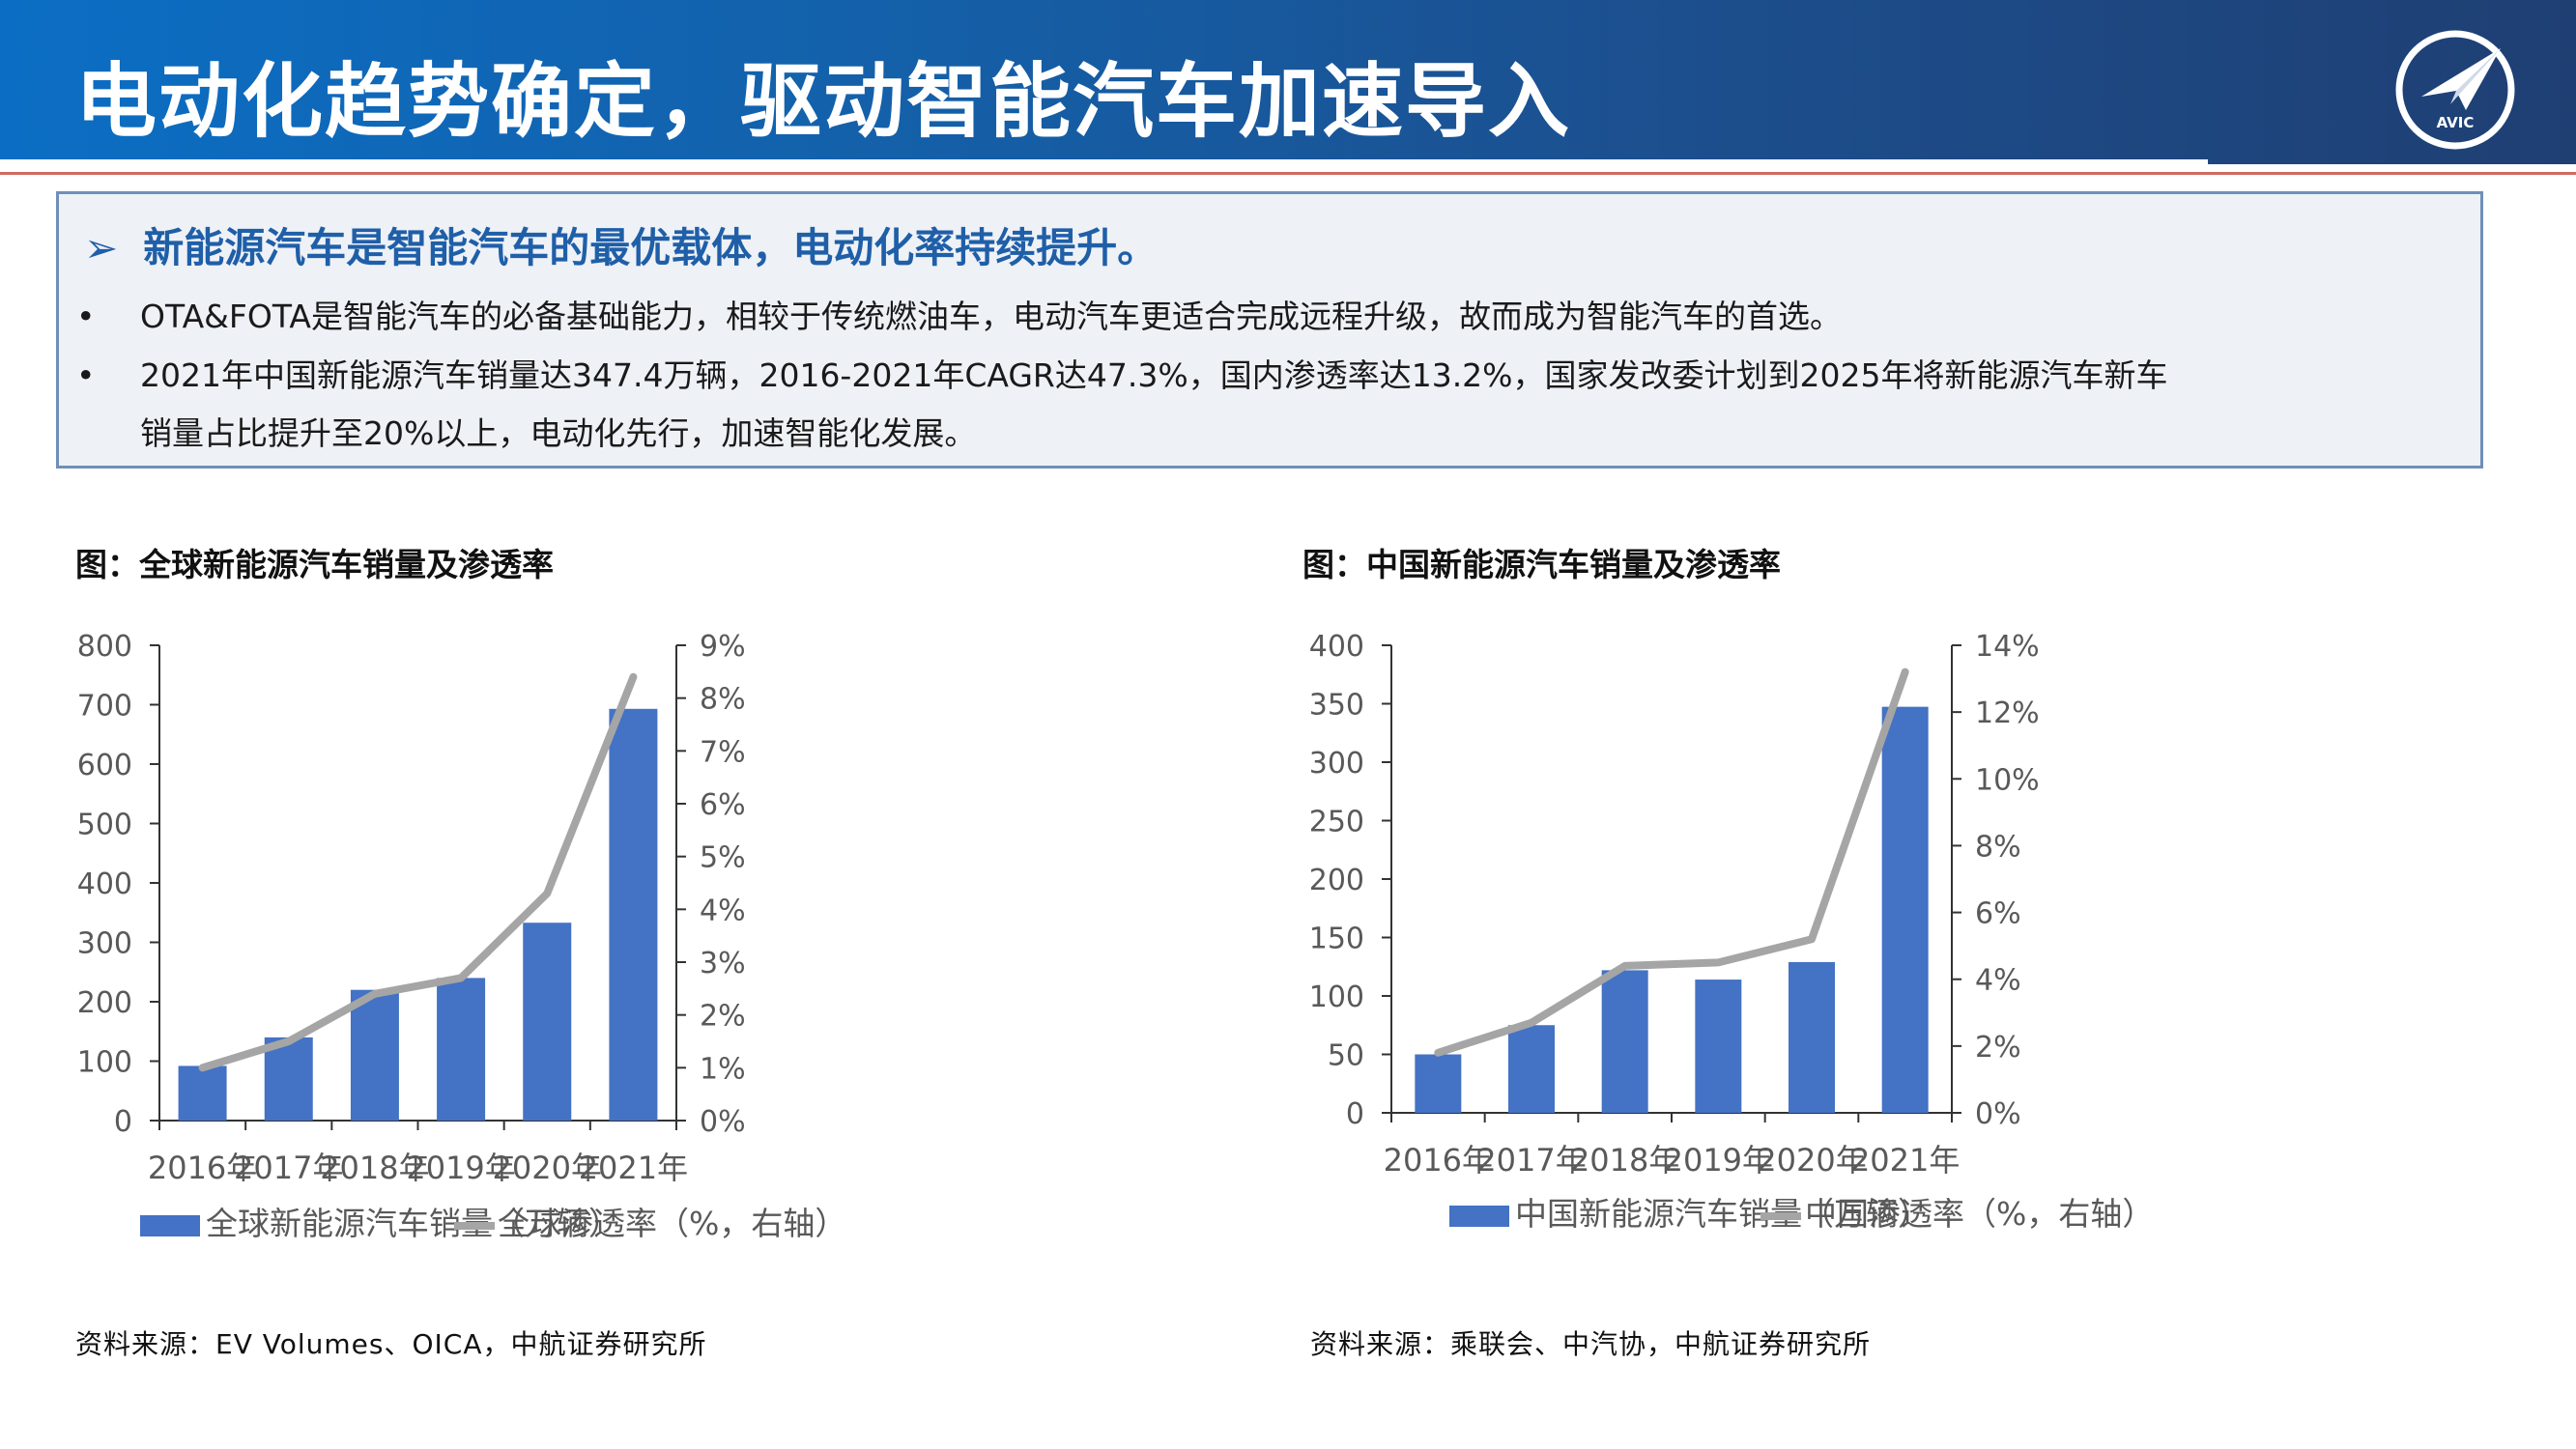 The height and width of the screenshot is (1449, 2576). Describe the element at coordinates (2008, 713) in the screenshot. I see `right-axis-tick-label: 12%` at that location.